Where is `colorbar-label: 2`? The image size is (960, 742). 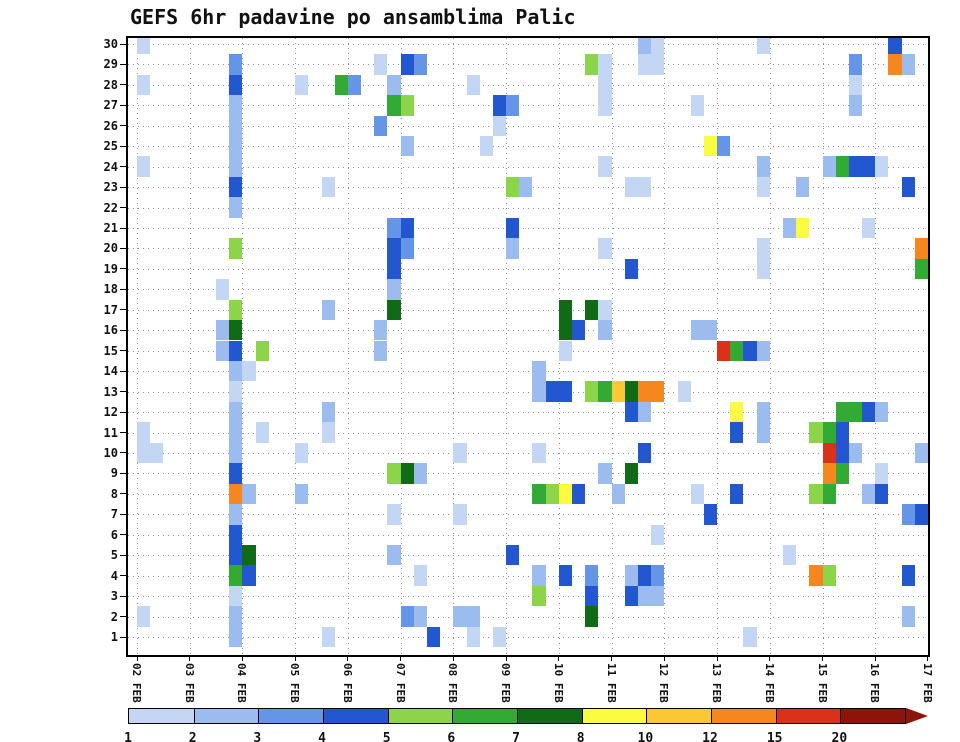
colorbar-label: 2 is located at coordinates (192, 736).